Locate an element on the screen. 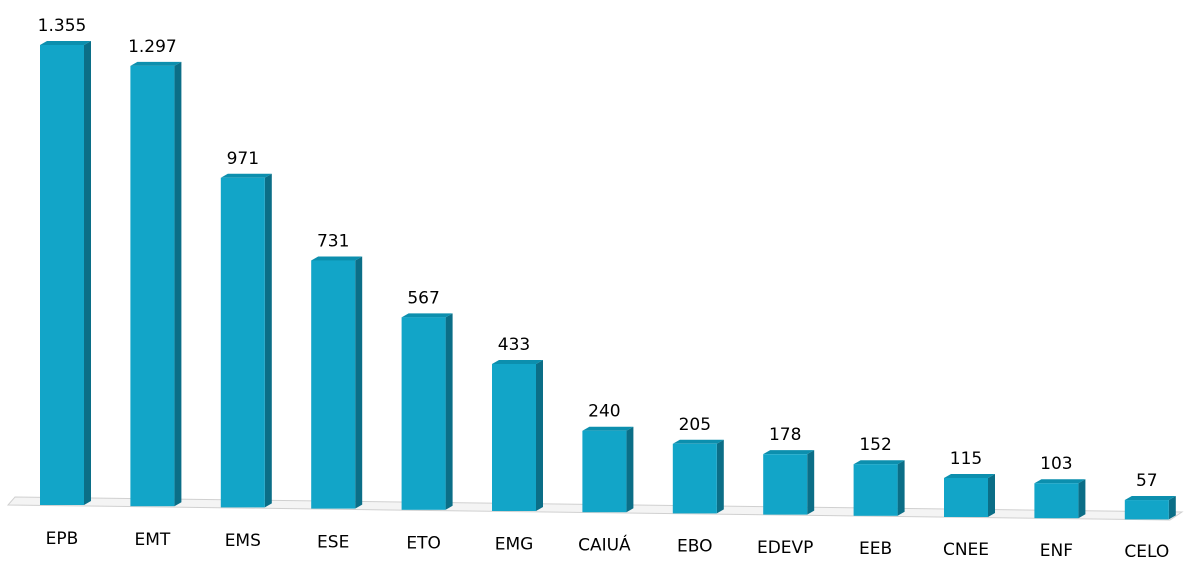 The height and width of the screenshot is (562, 1193). x-tick-label: ESE is located at coordinates (333, 542).